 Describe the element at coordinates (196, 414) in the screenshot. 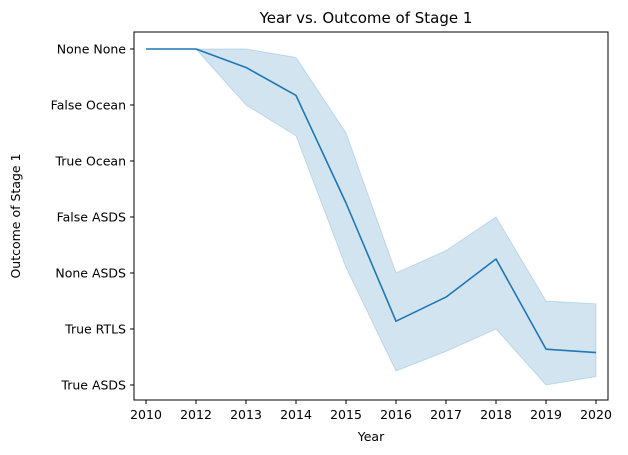

I see `x-tick-label: 2012` at that location.